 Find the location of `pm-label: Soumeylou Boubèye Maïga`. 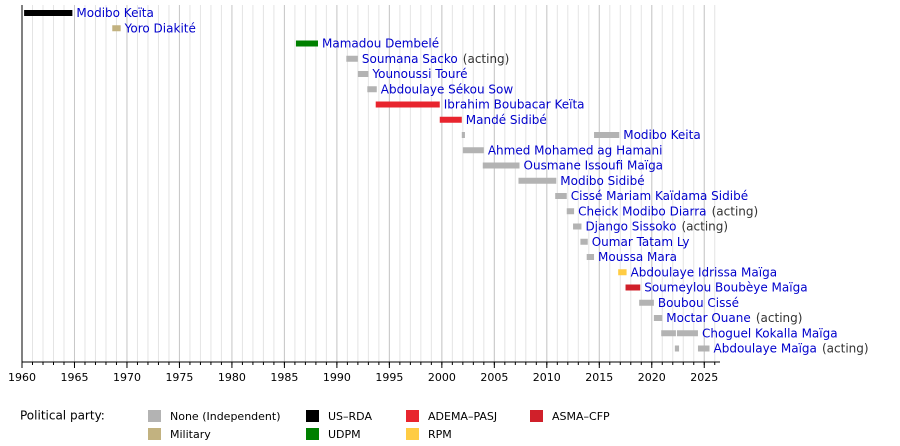

pm-label: Soumeylou Boubèye Maïga is located at coordinates (725, 287).